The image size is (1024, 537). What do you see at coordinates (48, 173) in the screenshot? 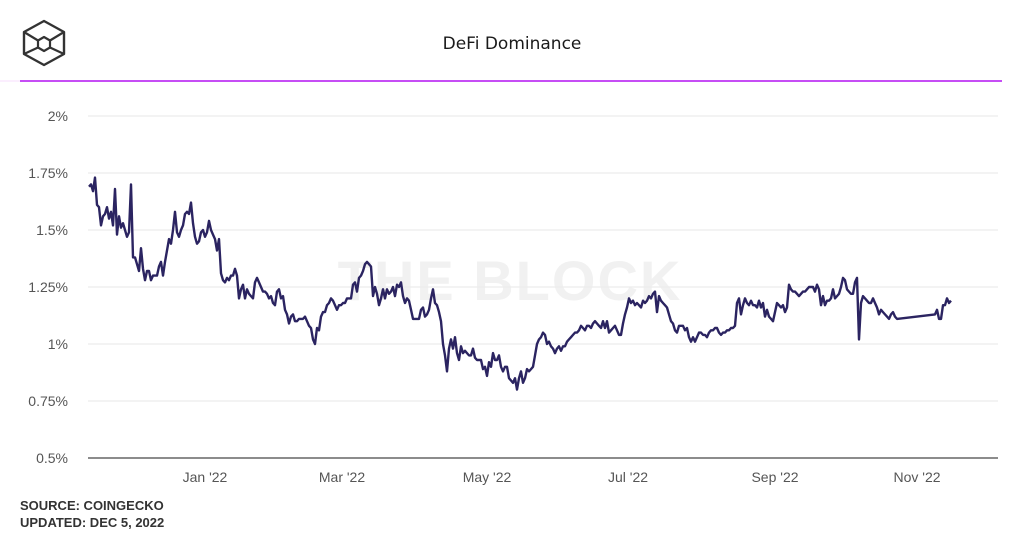
I see `y-tick-label: 1.75%` at bounding box center [48, 173].